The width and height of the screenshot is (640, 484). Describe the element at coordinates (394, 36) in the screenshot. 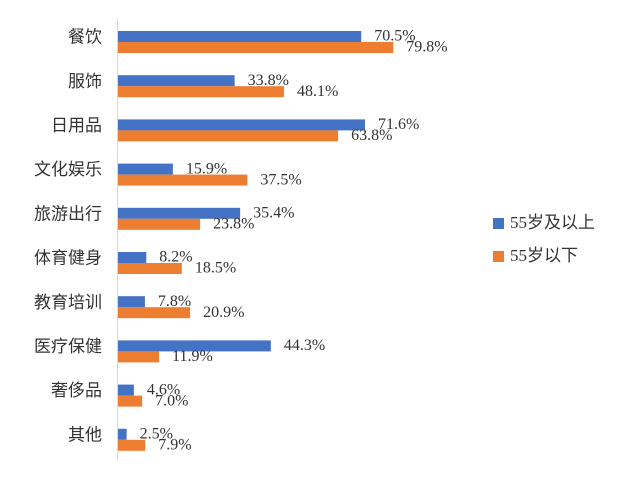

I see `data-label: 70.5%` at that location.